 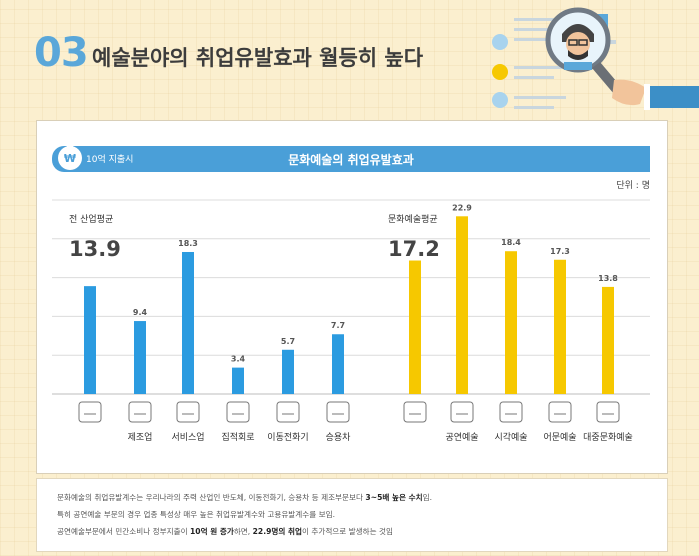 What do you see at coordinates (61, 53) in the screenshot?
I see `section-number: 03` at bounding box center [61, 53].